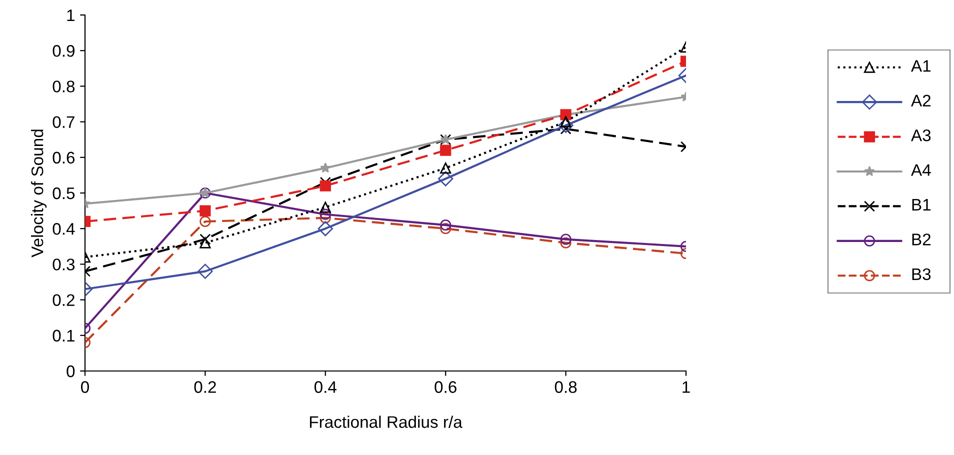 The height and width of the screenshot is (455, 954). Describe the element at coordinates (63, 193) in the screenshot. I see `y-tick-label: 0.5` at that location.